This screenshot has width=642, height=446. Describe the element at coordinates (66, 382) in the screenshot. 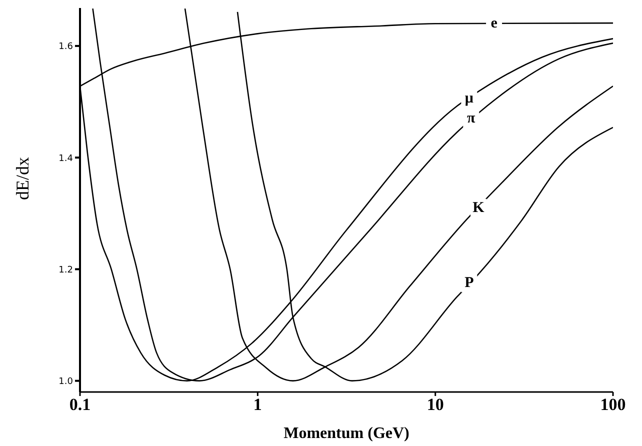

I see `y-tick-label: 1.0` at that location.